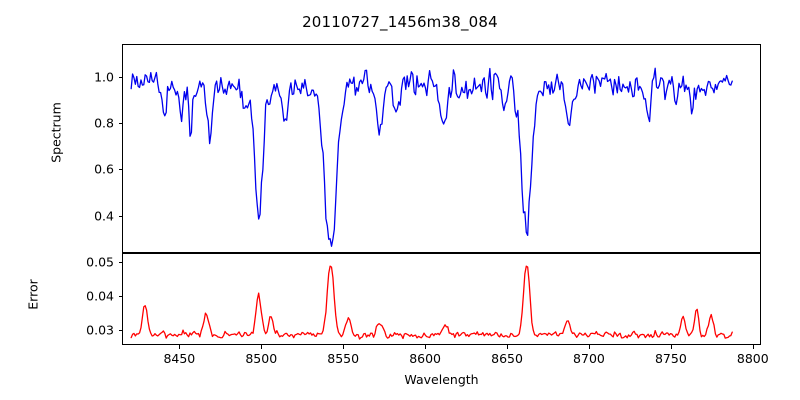  Describe the element at coordinates (752, 358) in the screenshot. I see `x-tick-label: 8800` at that location.